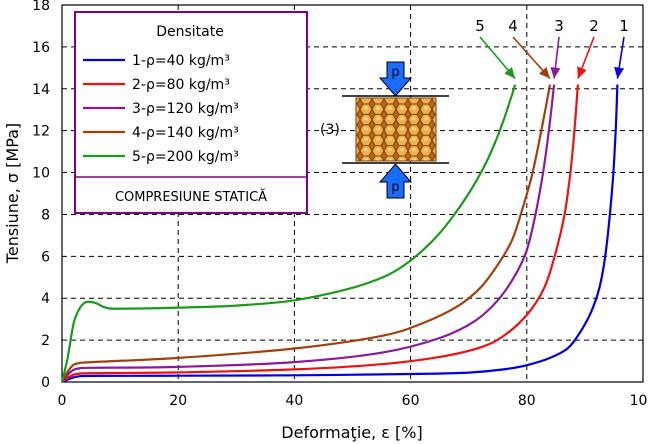 The width and height of the screenshot is (648, 444). Describe the element at coordinates (480, 26) in the screenshot. I see `curve-label-5: 5` at that location.